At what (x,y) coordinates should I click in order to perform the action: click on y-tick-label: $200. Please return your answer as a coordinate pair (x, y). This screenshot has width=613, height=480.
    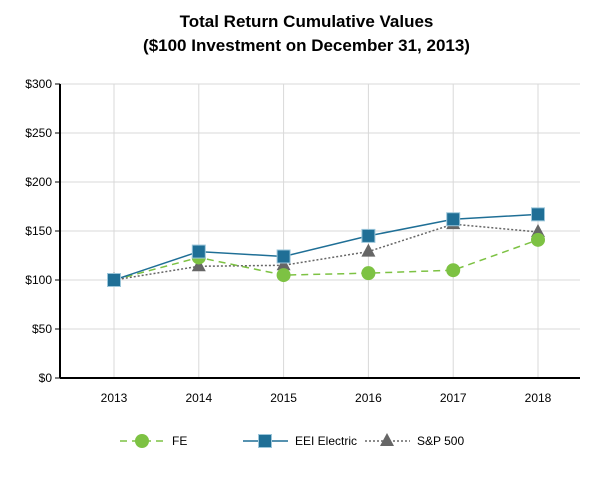
    Looking at the image, I should click on (38, 182).